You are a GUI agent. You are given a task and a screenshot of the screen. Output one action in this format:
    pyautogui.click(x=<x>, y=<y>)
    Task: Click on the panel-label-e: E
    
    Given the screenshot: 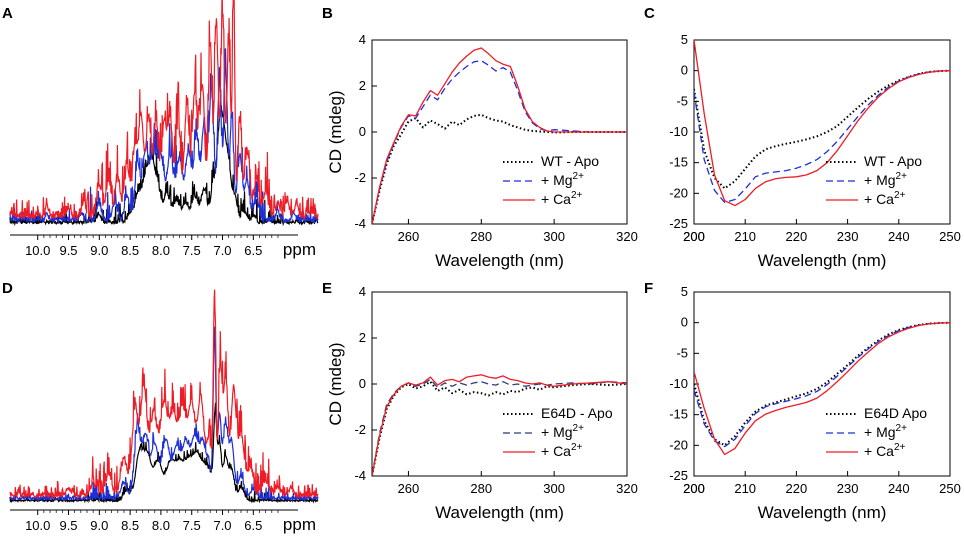 What is the action you would take?
    pyautogui.click(x=327, y=288)
    